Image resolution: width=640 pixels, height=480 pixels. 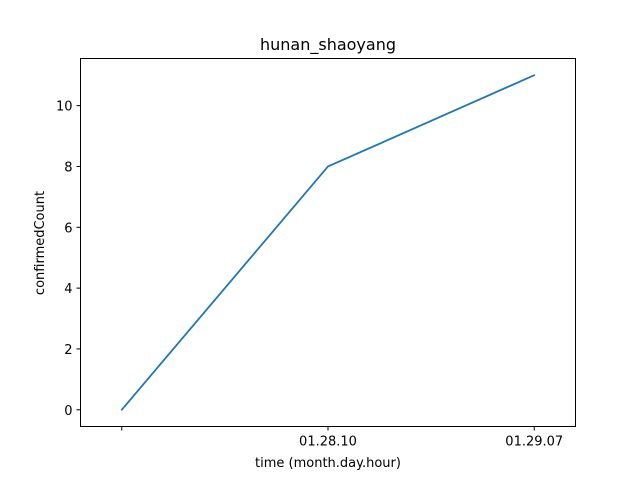 What do you see at coordinates (328, 45) in the screenshot?
I see `chart-title: hunan_shaoyang` at bounding box center [328, 45].